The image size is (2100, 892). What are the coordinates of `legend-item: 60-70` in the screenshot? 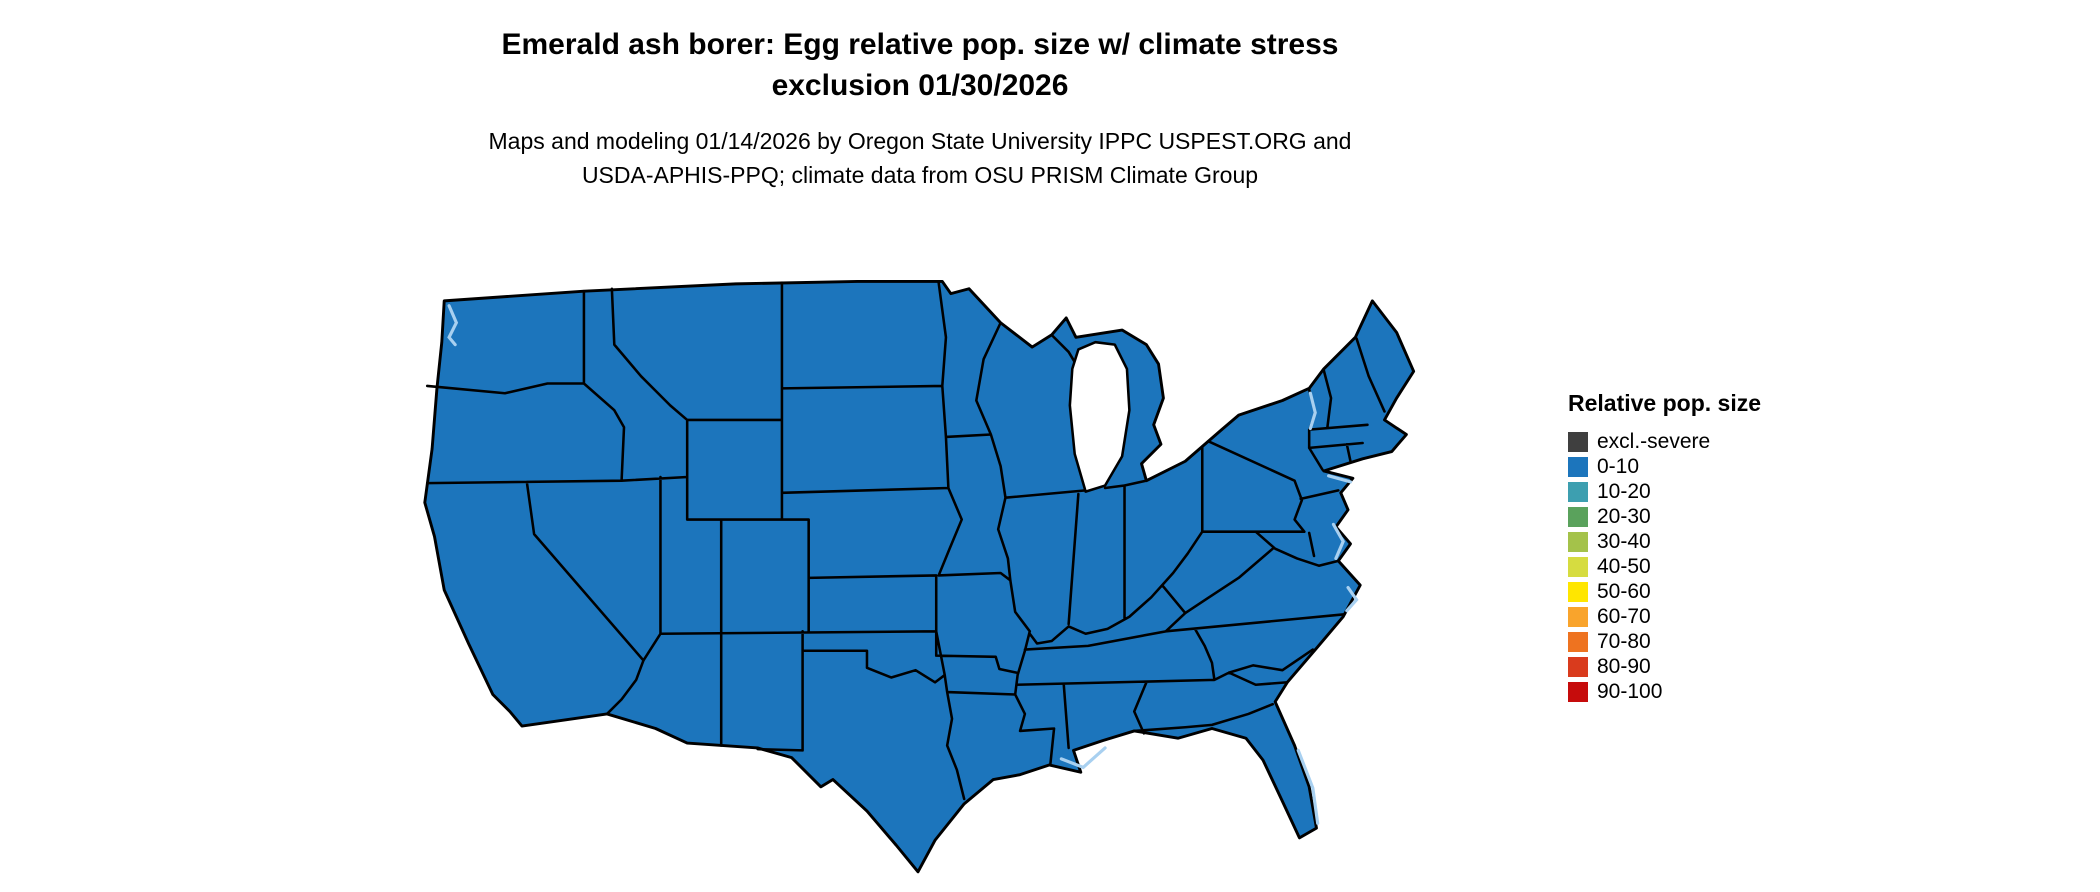 It's located at (1664, 616).